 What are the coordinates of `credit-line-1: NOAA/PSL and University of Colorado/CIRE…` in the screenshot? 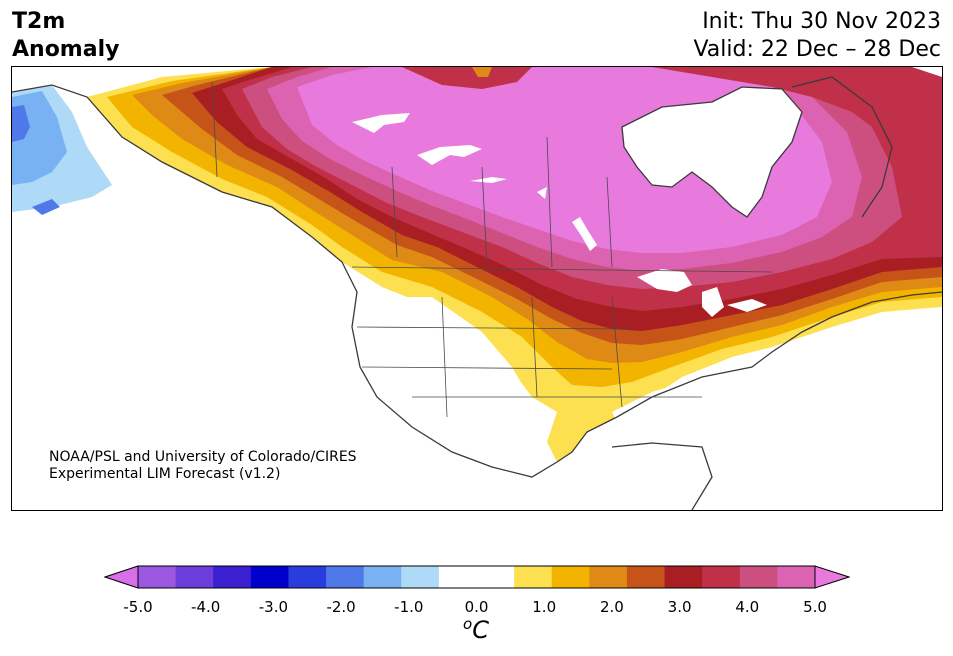 It's located at (203, 457).